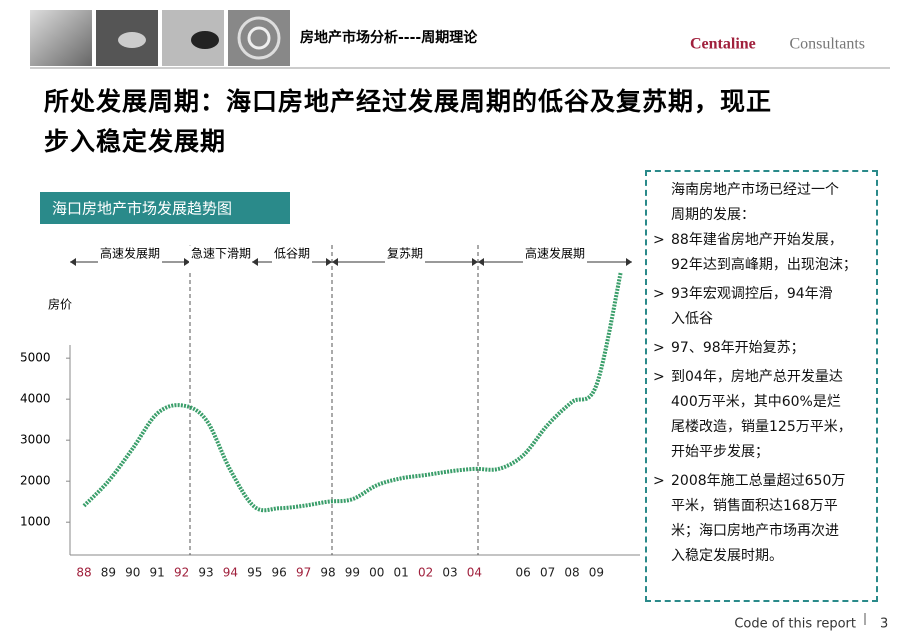 The image size is (920, 637). I want to click on item-text: 平米，销售面积达168万平, so click(754, 506).